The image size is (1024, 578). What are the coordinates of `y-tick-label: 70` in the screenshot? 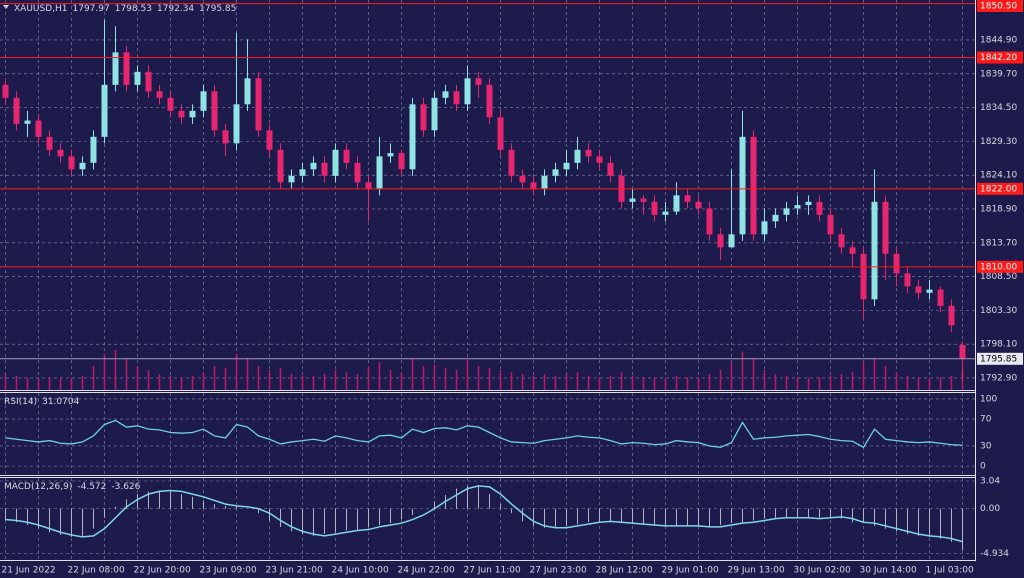 It's located at (986, 420).